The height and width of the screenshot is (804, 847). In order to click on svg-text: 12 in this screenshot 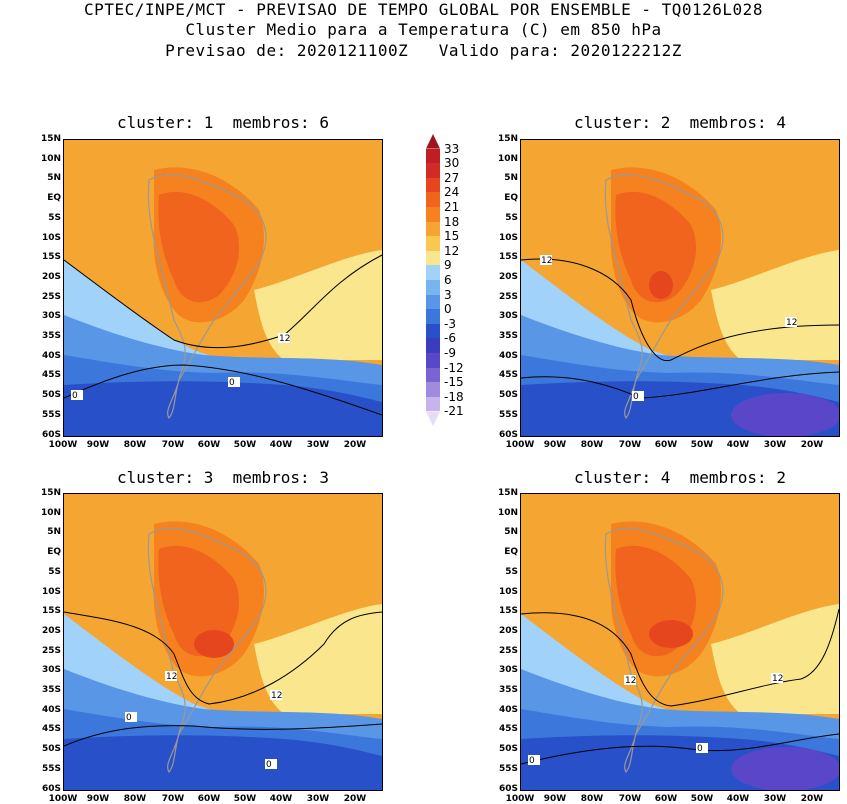, I will do `click(546, 261)`.